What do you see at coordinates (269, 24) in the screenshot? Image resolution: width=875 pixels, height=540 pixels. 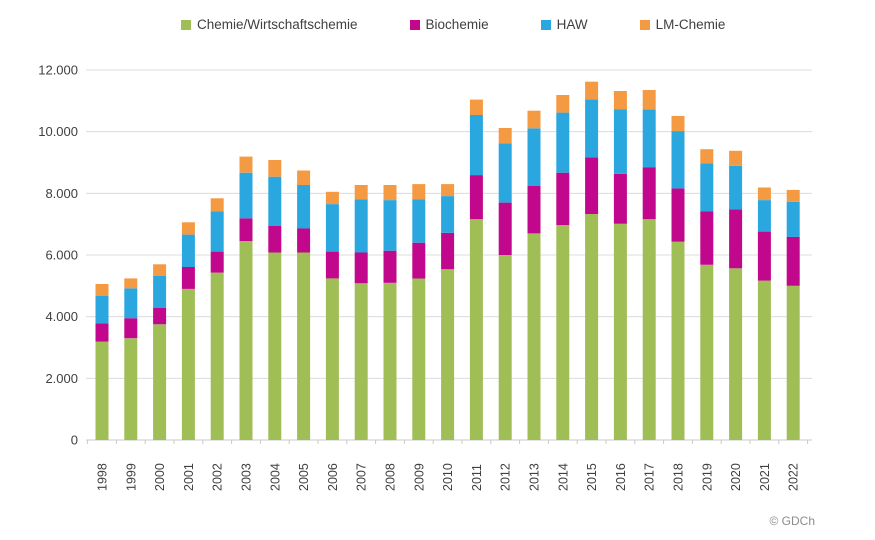 I see `legend-item-chemie: Chemie/Wirtschaftschemie` at bounding box center [269, 24].